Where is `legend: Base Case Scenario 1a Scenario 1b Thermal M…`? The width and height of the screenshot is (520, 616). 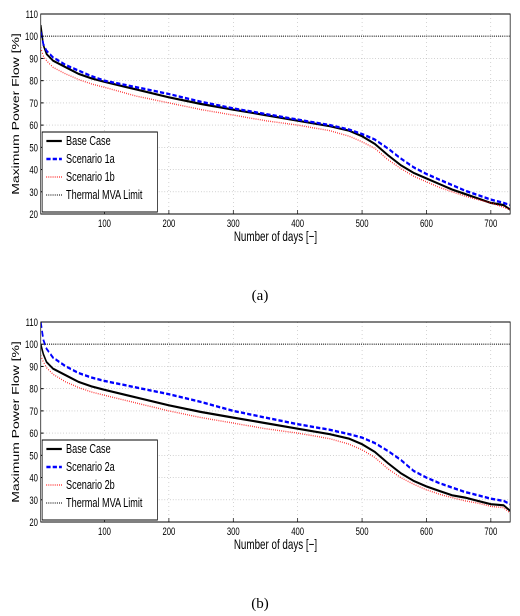
legend: Base Case Scenario 1a Scenario 1b Thermal M… is located at coordinates (99, 172).